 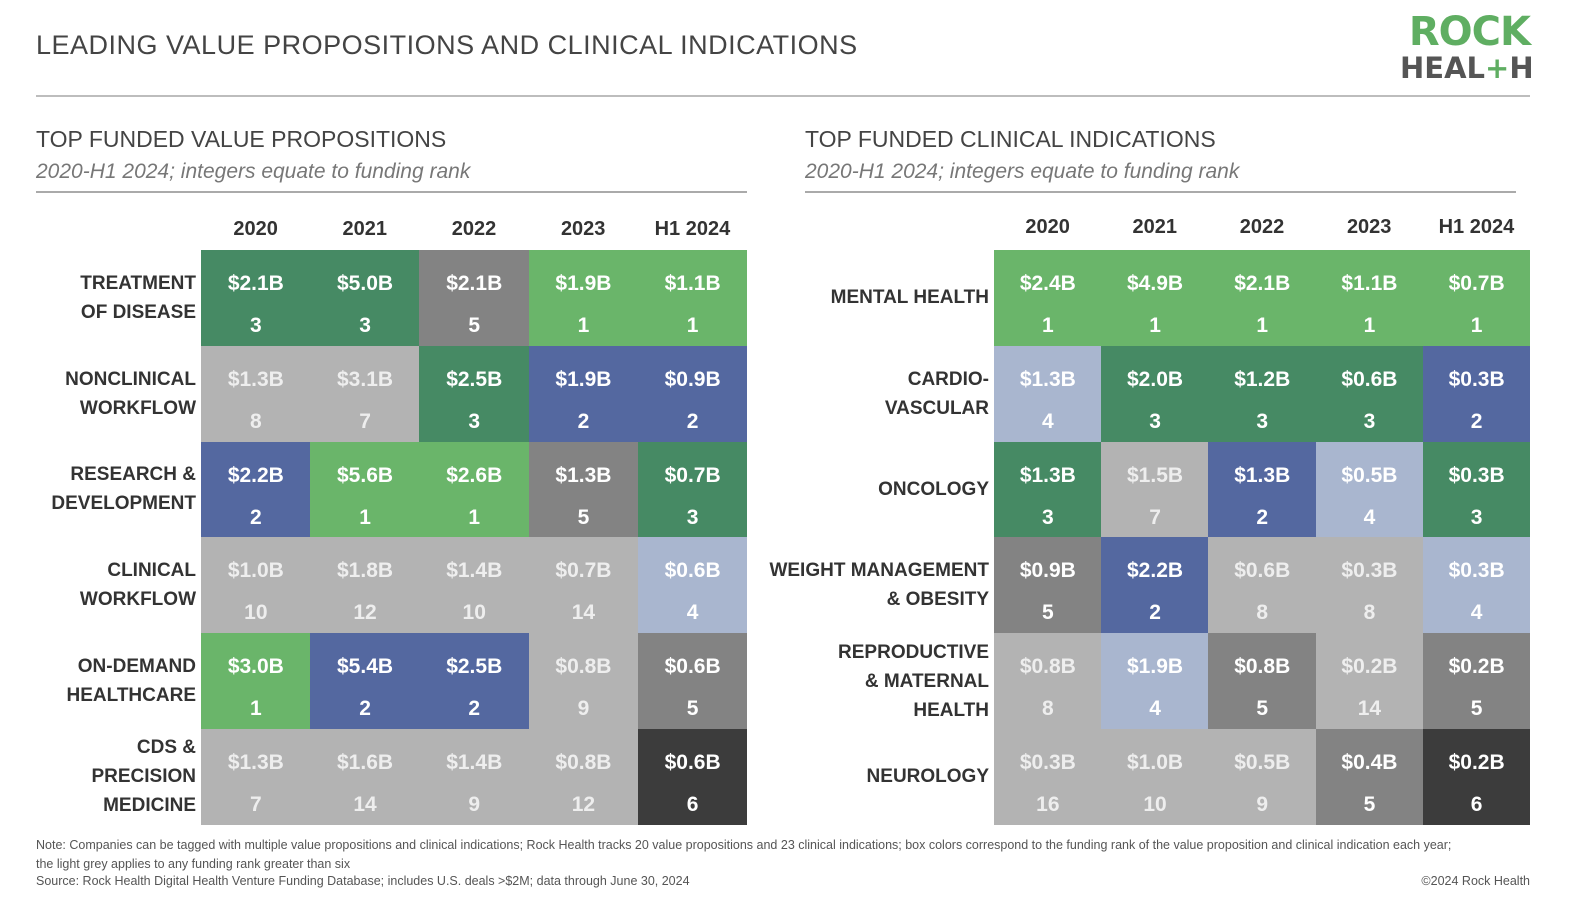 I want to click on row-label-line: ON-DEMAND, so click(x=136, y=667).